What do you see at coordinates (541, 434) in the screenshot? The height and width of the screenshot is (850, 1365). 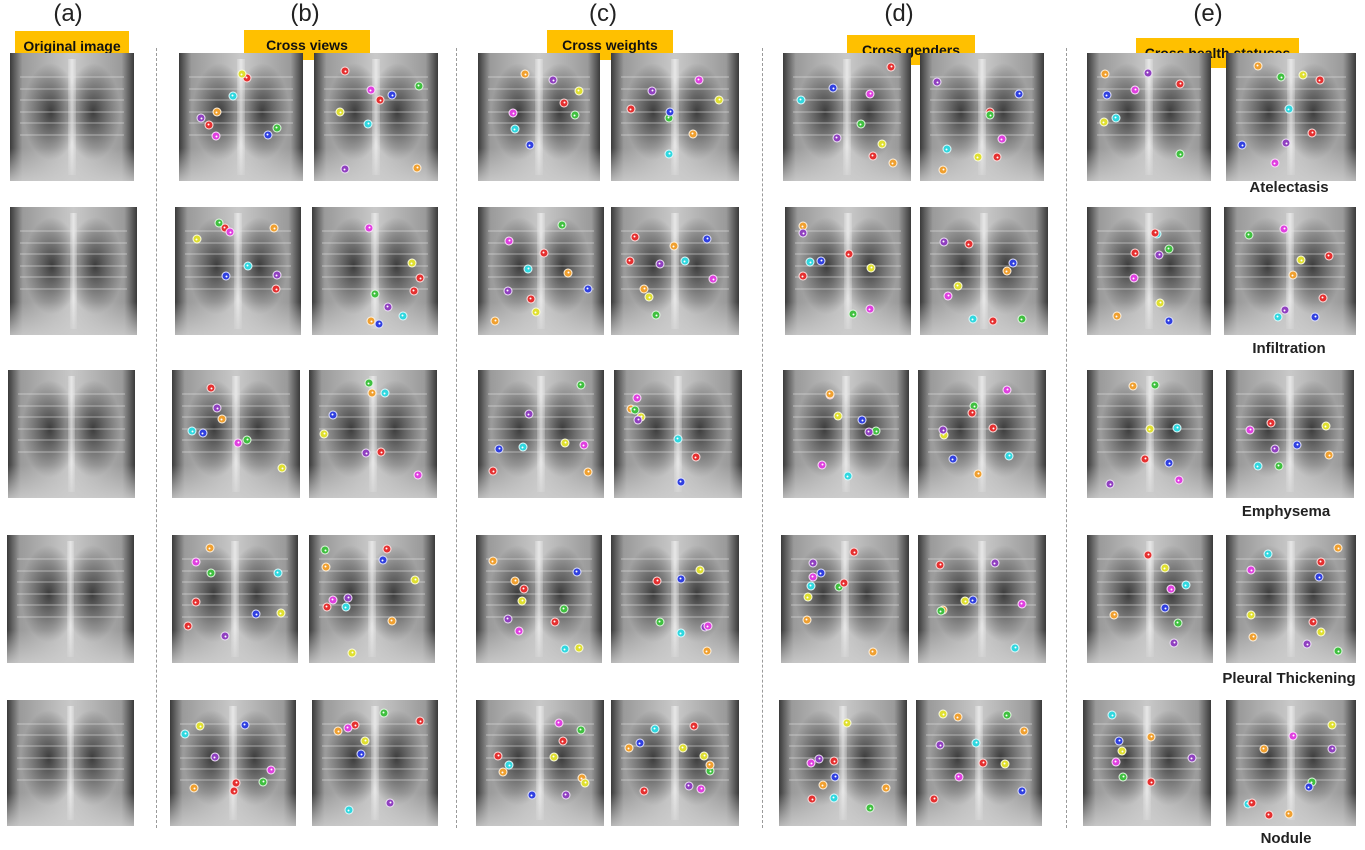 I see `xray-image-row3-img4` at bounding box center [541, 434].